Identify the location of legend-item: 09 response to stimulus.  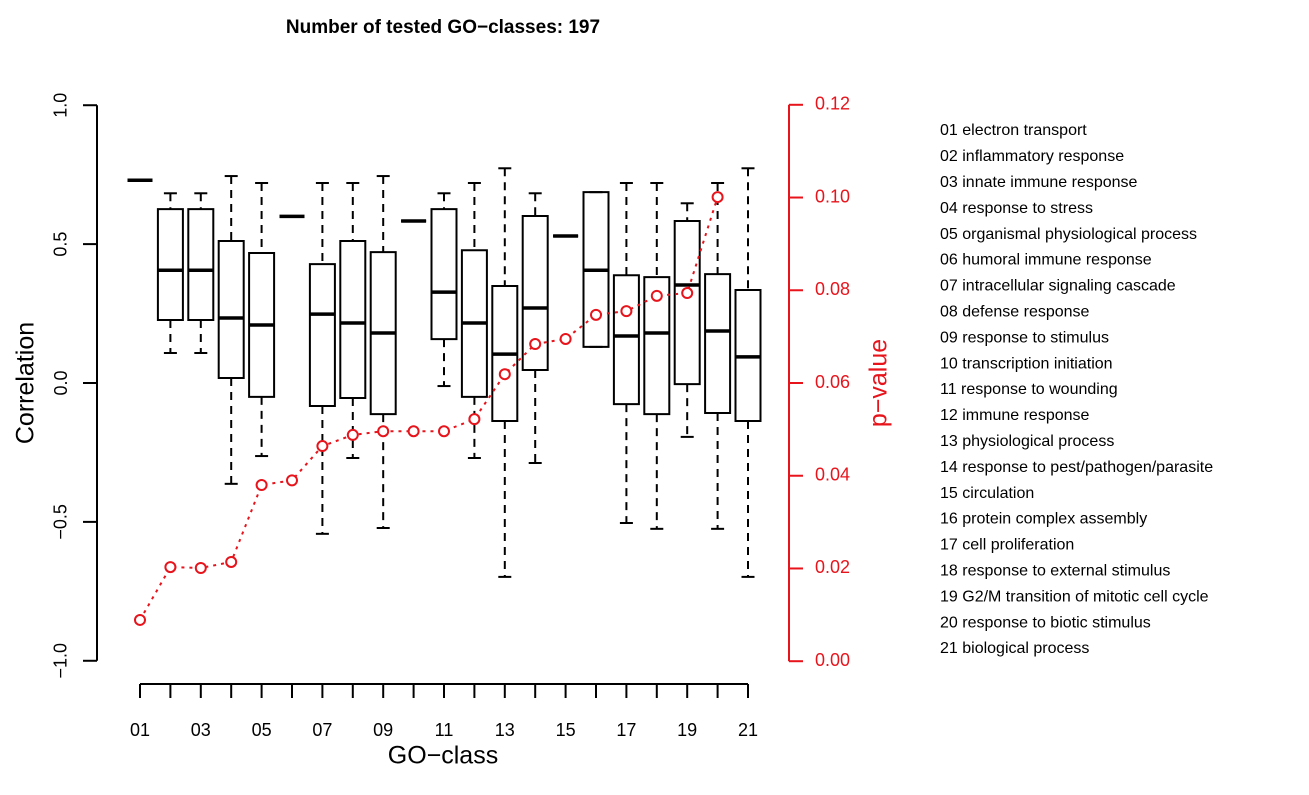
(1024, 337).